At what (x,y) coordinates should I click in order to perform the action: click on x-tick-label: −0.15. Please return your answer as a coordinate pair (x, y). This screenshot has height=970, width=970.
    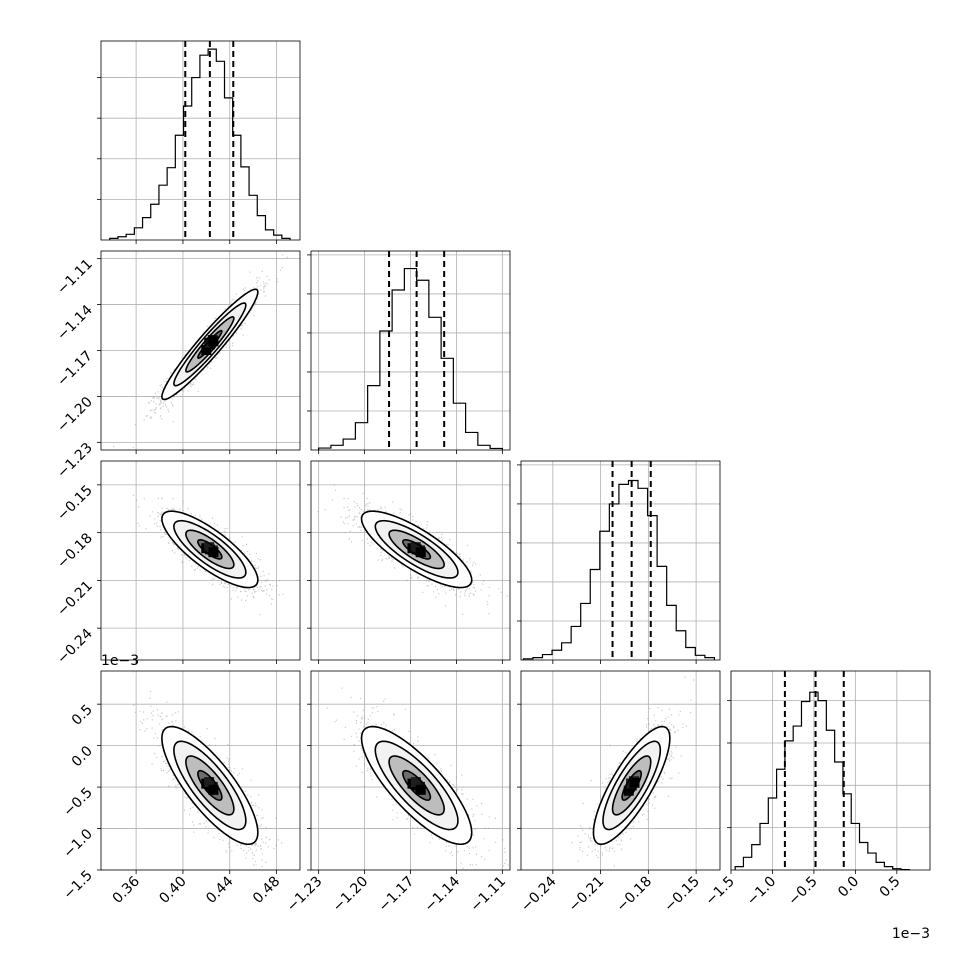
    Looking at the image, I should click on (682, 895).